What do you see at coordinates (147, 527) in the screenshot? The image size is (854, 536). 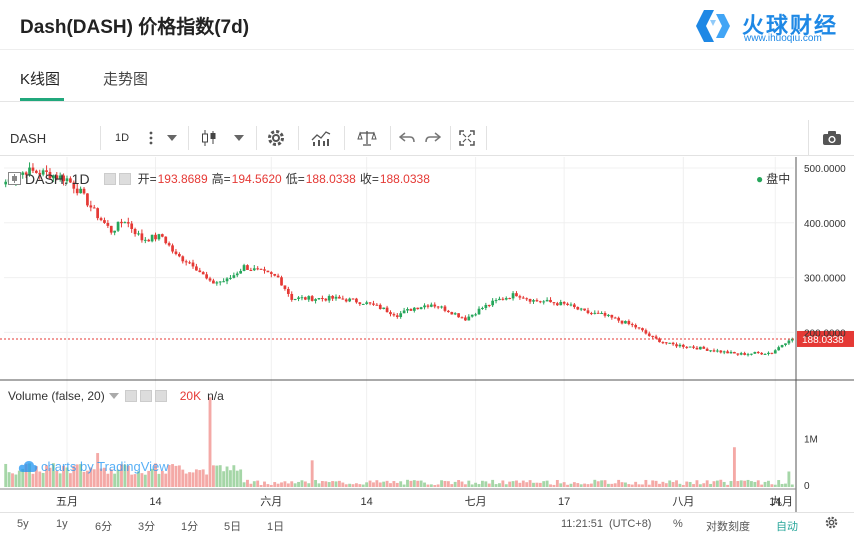 I see `range-3m: 3分` at bounding box center [147, 527].